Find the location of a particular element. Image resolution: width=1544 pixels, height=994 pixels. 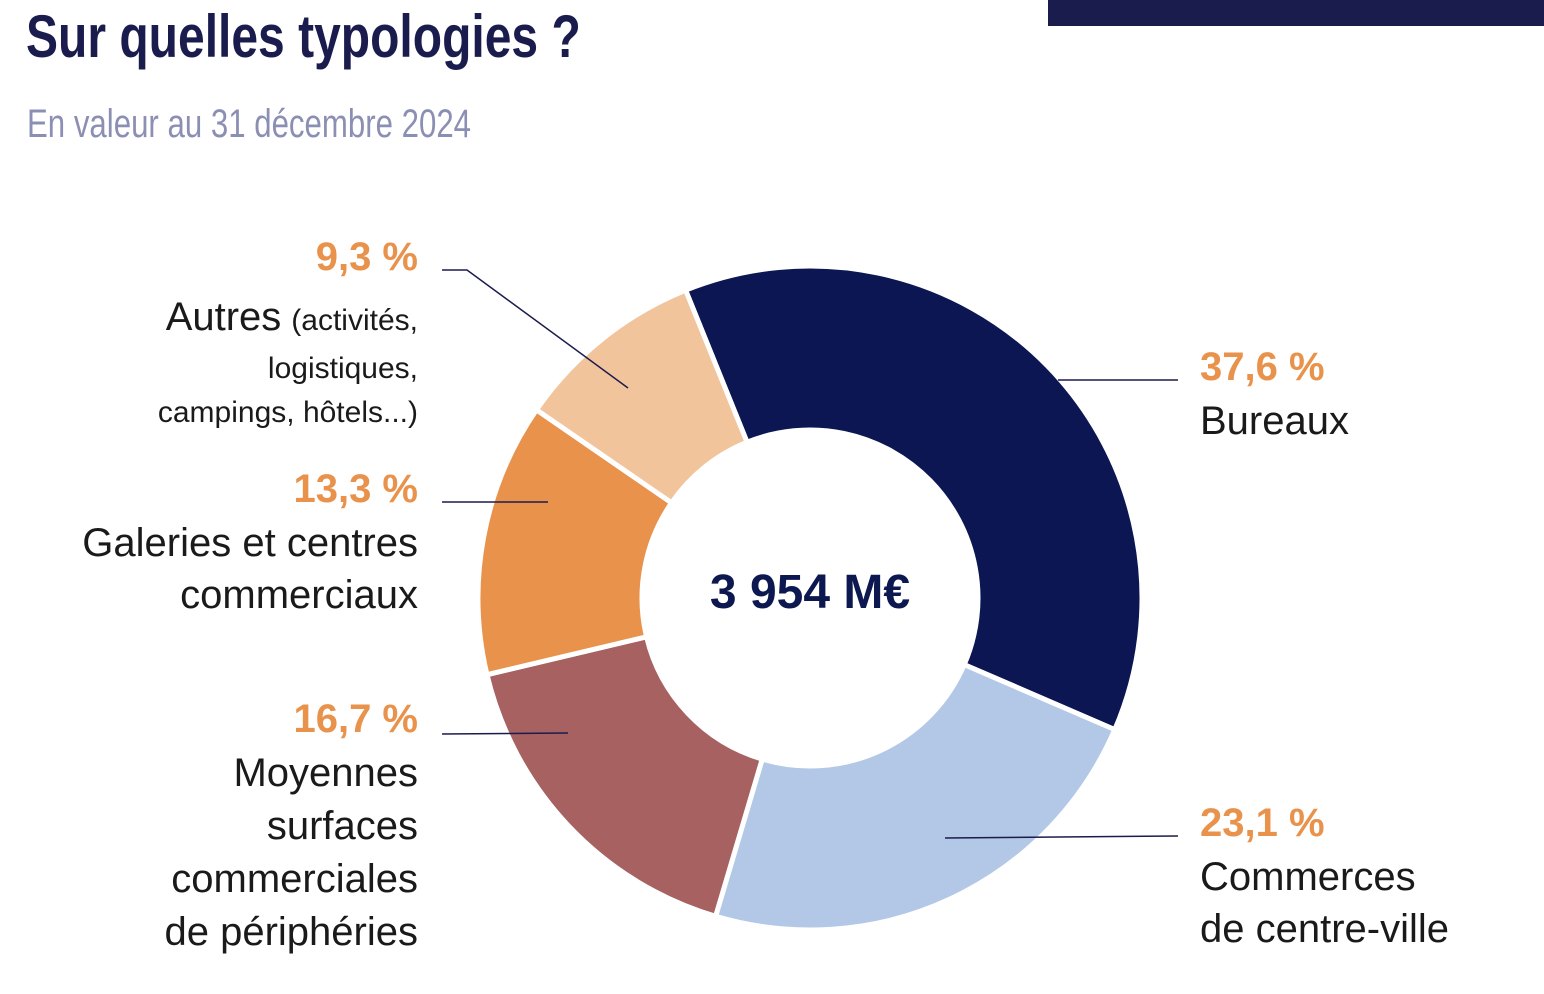

slice-bureaux is located at coordinates (914, 498).